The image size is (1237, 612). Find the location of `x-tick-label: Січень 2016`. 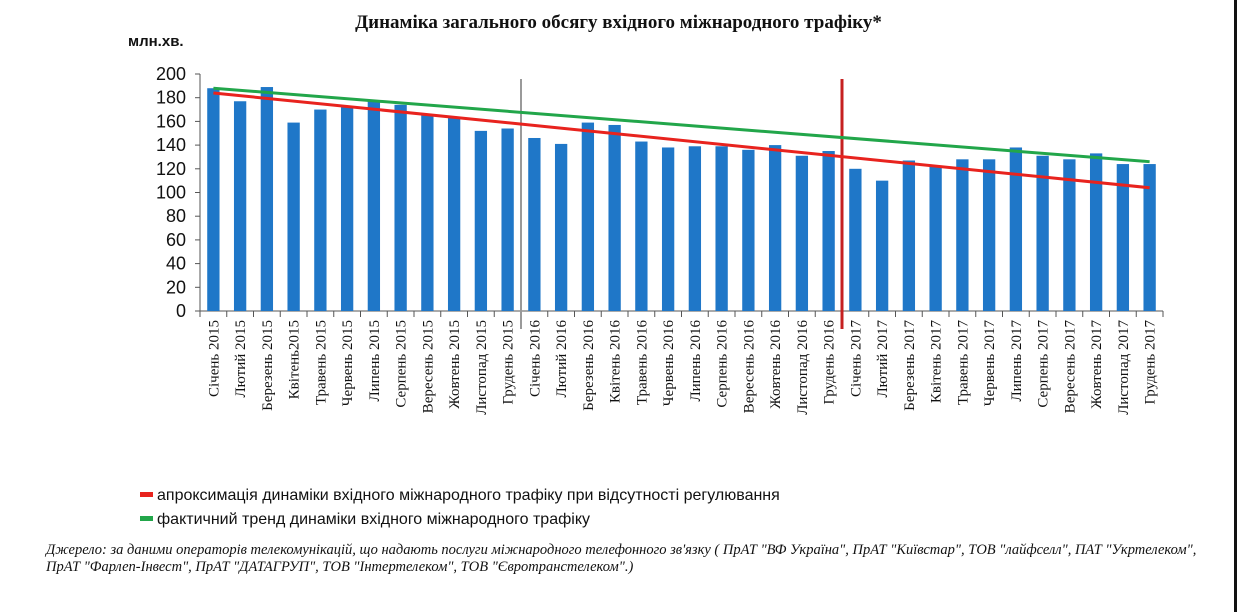

x-tick-label: Січень 2016 is located at coordinates (535, 358).